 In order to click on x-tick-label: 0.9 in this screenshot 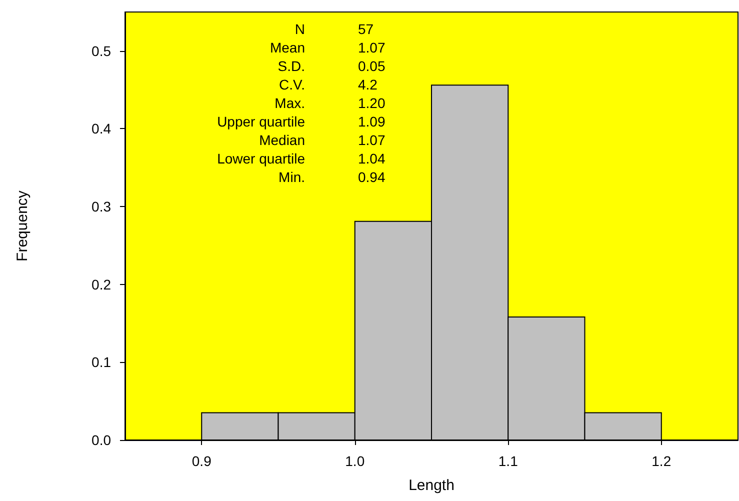, I will do `click(202, 461)`.